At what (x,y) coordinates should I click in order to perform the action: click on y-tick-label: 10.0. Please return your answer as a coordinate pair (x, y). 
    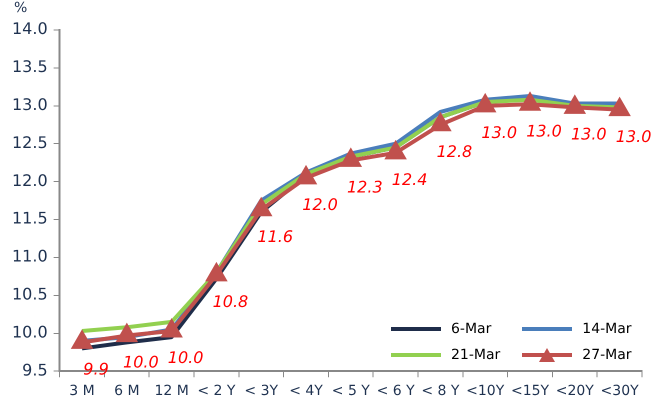
    Looking at the image, I should click on (30, 332).